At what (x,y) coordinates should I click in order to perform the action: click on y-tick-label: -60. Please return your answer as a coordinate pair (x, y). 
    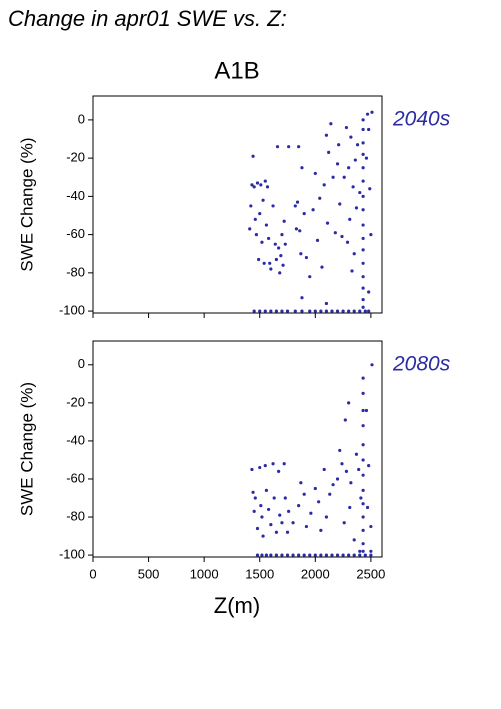
    Looking at the image, I should click on (75, 477).